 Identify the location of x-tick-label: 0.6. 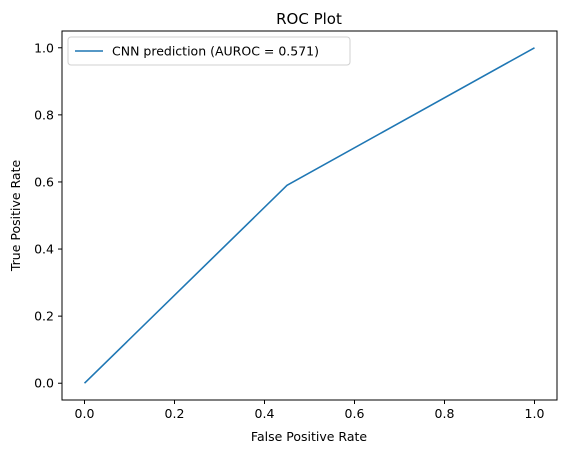
(355, 413).